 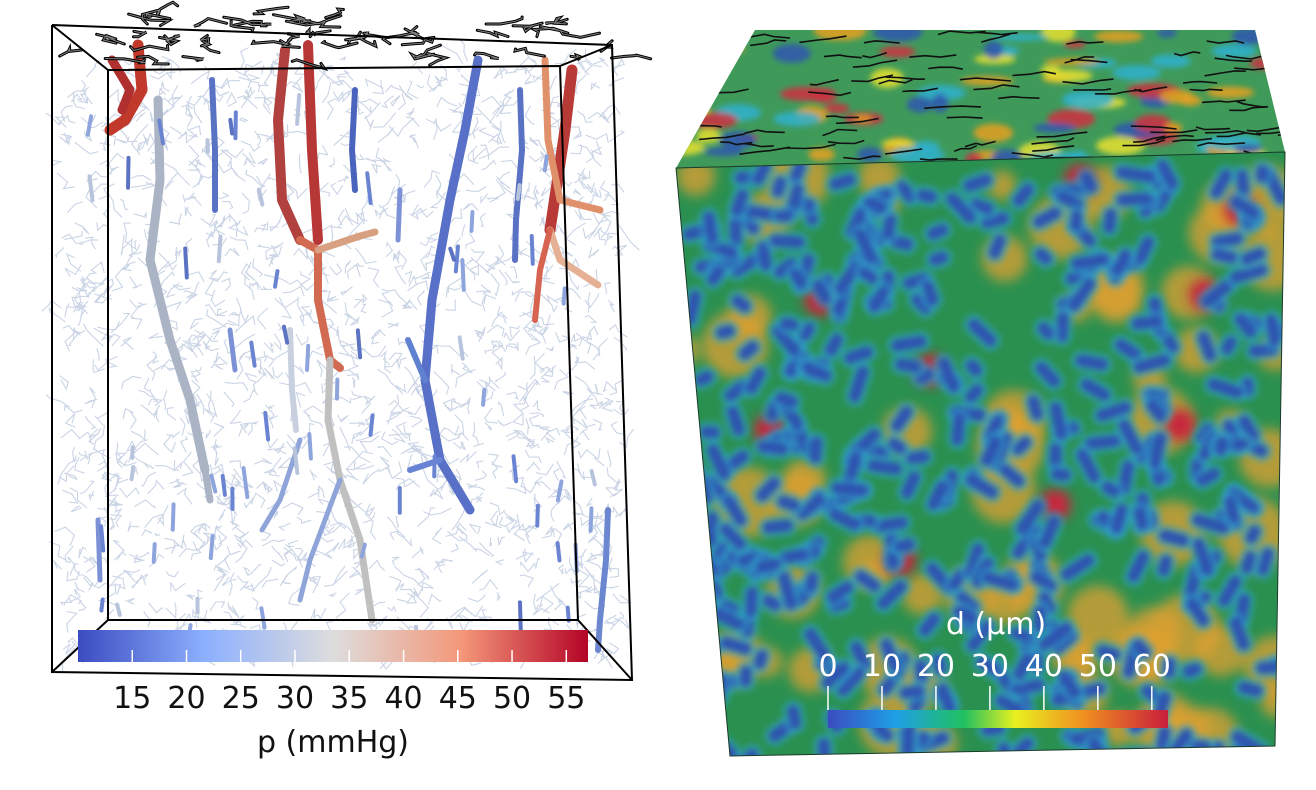 What do you see at coordinates (512, 698) in the screenshot?
I see `pressure-tick-label: 50` at bounding box center [512, 698].